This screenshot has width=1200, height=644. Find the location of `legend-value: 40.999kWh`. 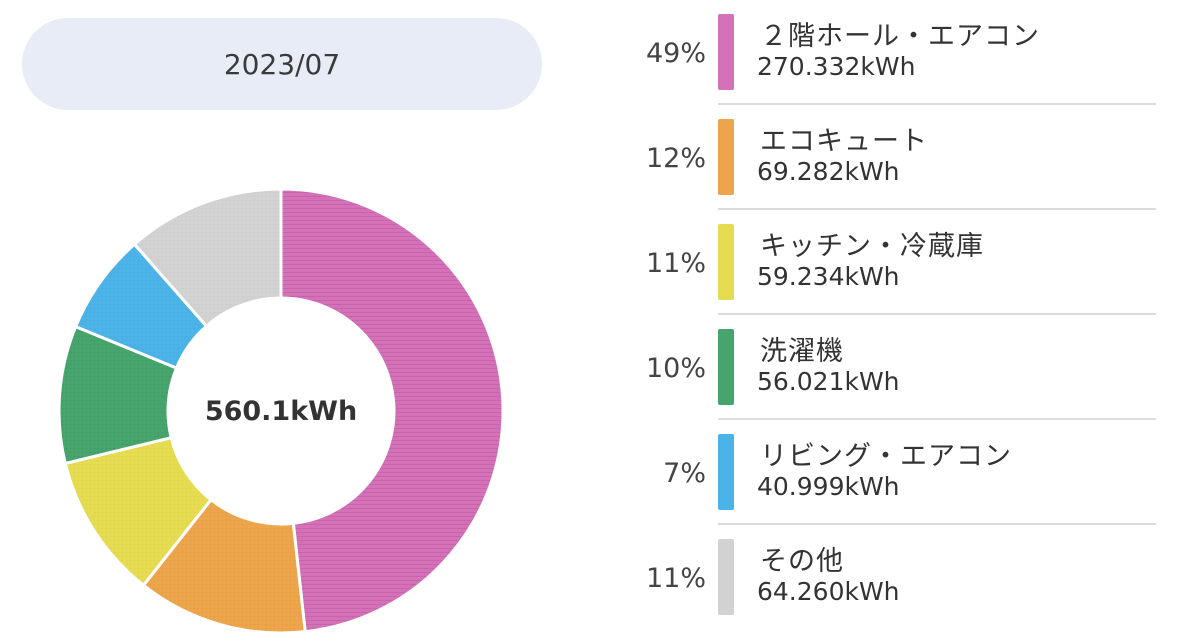

legend-value: 40.999kWh is located at coordinates (828, 486).